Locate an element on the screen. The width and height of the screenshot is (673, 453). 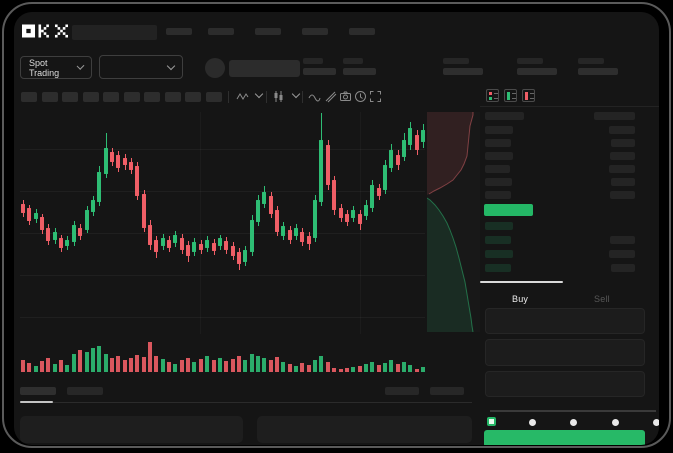
amount-slider-track is located at coordinates (573, 411).